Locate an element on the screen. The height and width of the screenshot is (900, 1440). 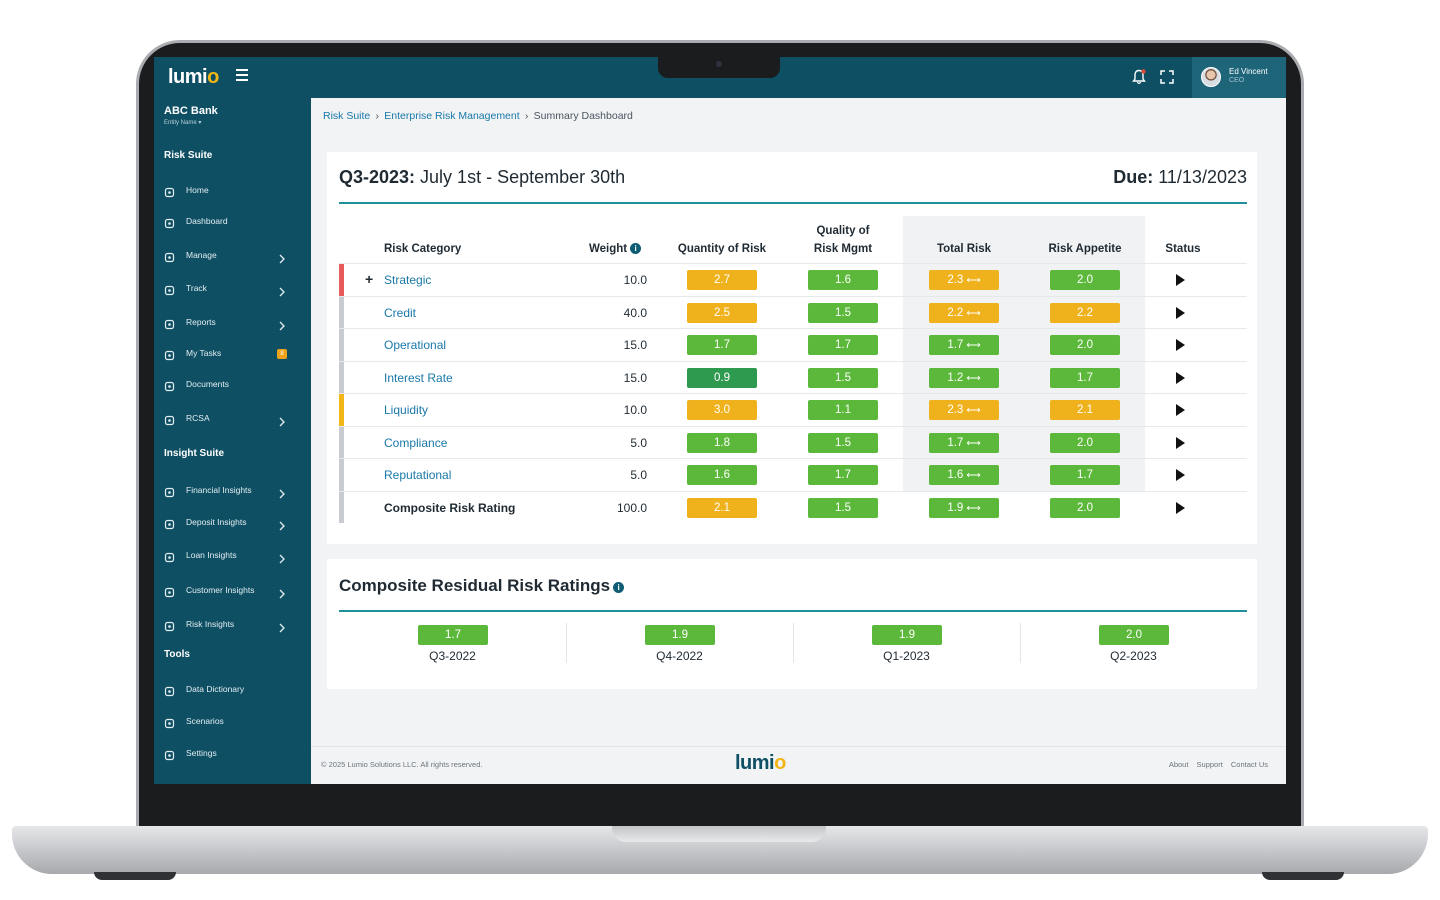
weight-value: 10.0 is located at coordinates (635, 280).